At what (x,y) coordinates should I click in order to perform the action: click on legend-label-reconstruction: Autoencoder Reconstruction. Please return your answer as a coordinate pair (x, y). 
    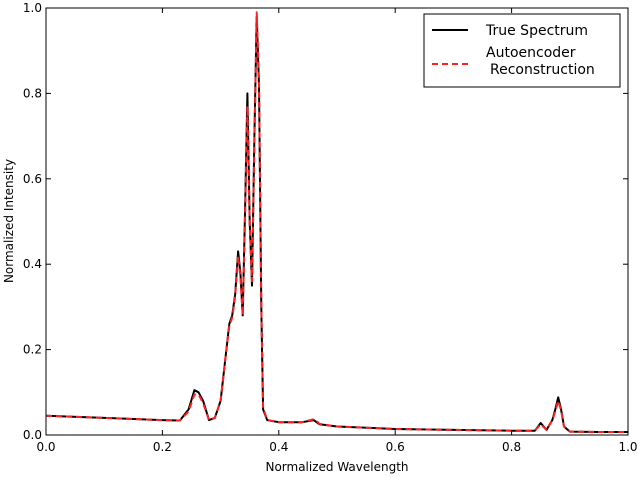
    Looking at the image, I should click on (540, 61).